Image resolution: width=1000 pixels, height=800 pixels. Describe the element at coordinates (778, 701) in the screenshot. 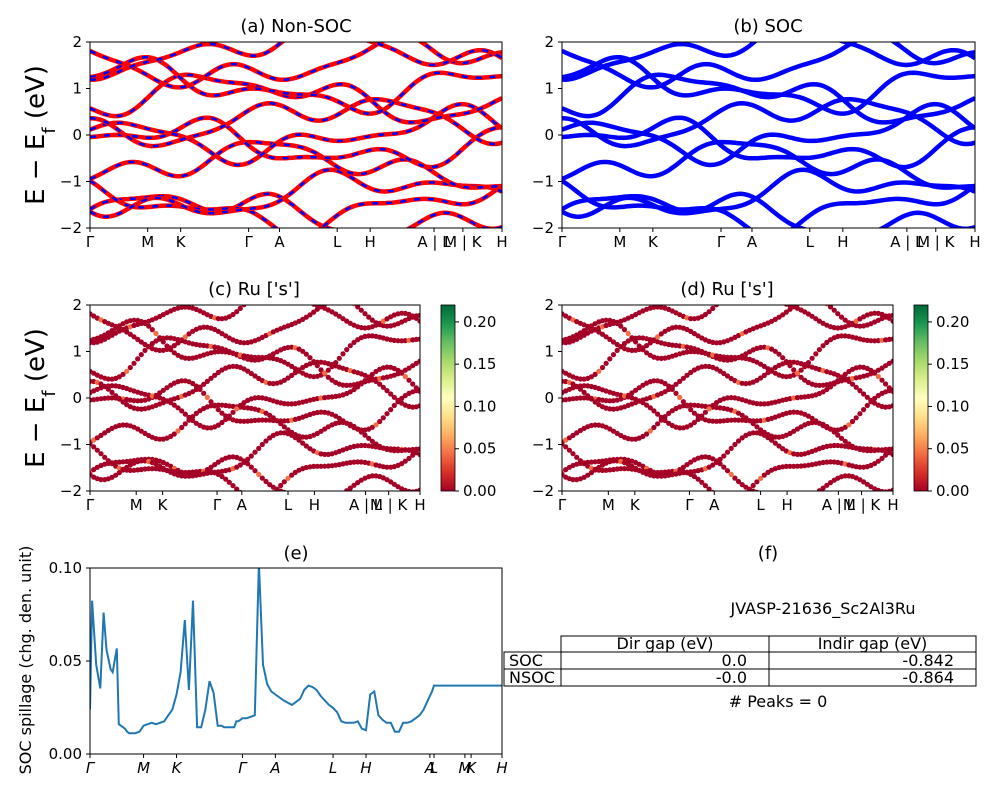

I see `panel-f-peaks: # Peaks = 0` at that location.